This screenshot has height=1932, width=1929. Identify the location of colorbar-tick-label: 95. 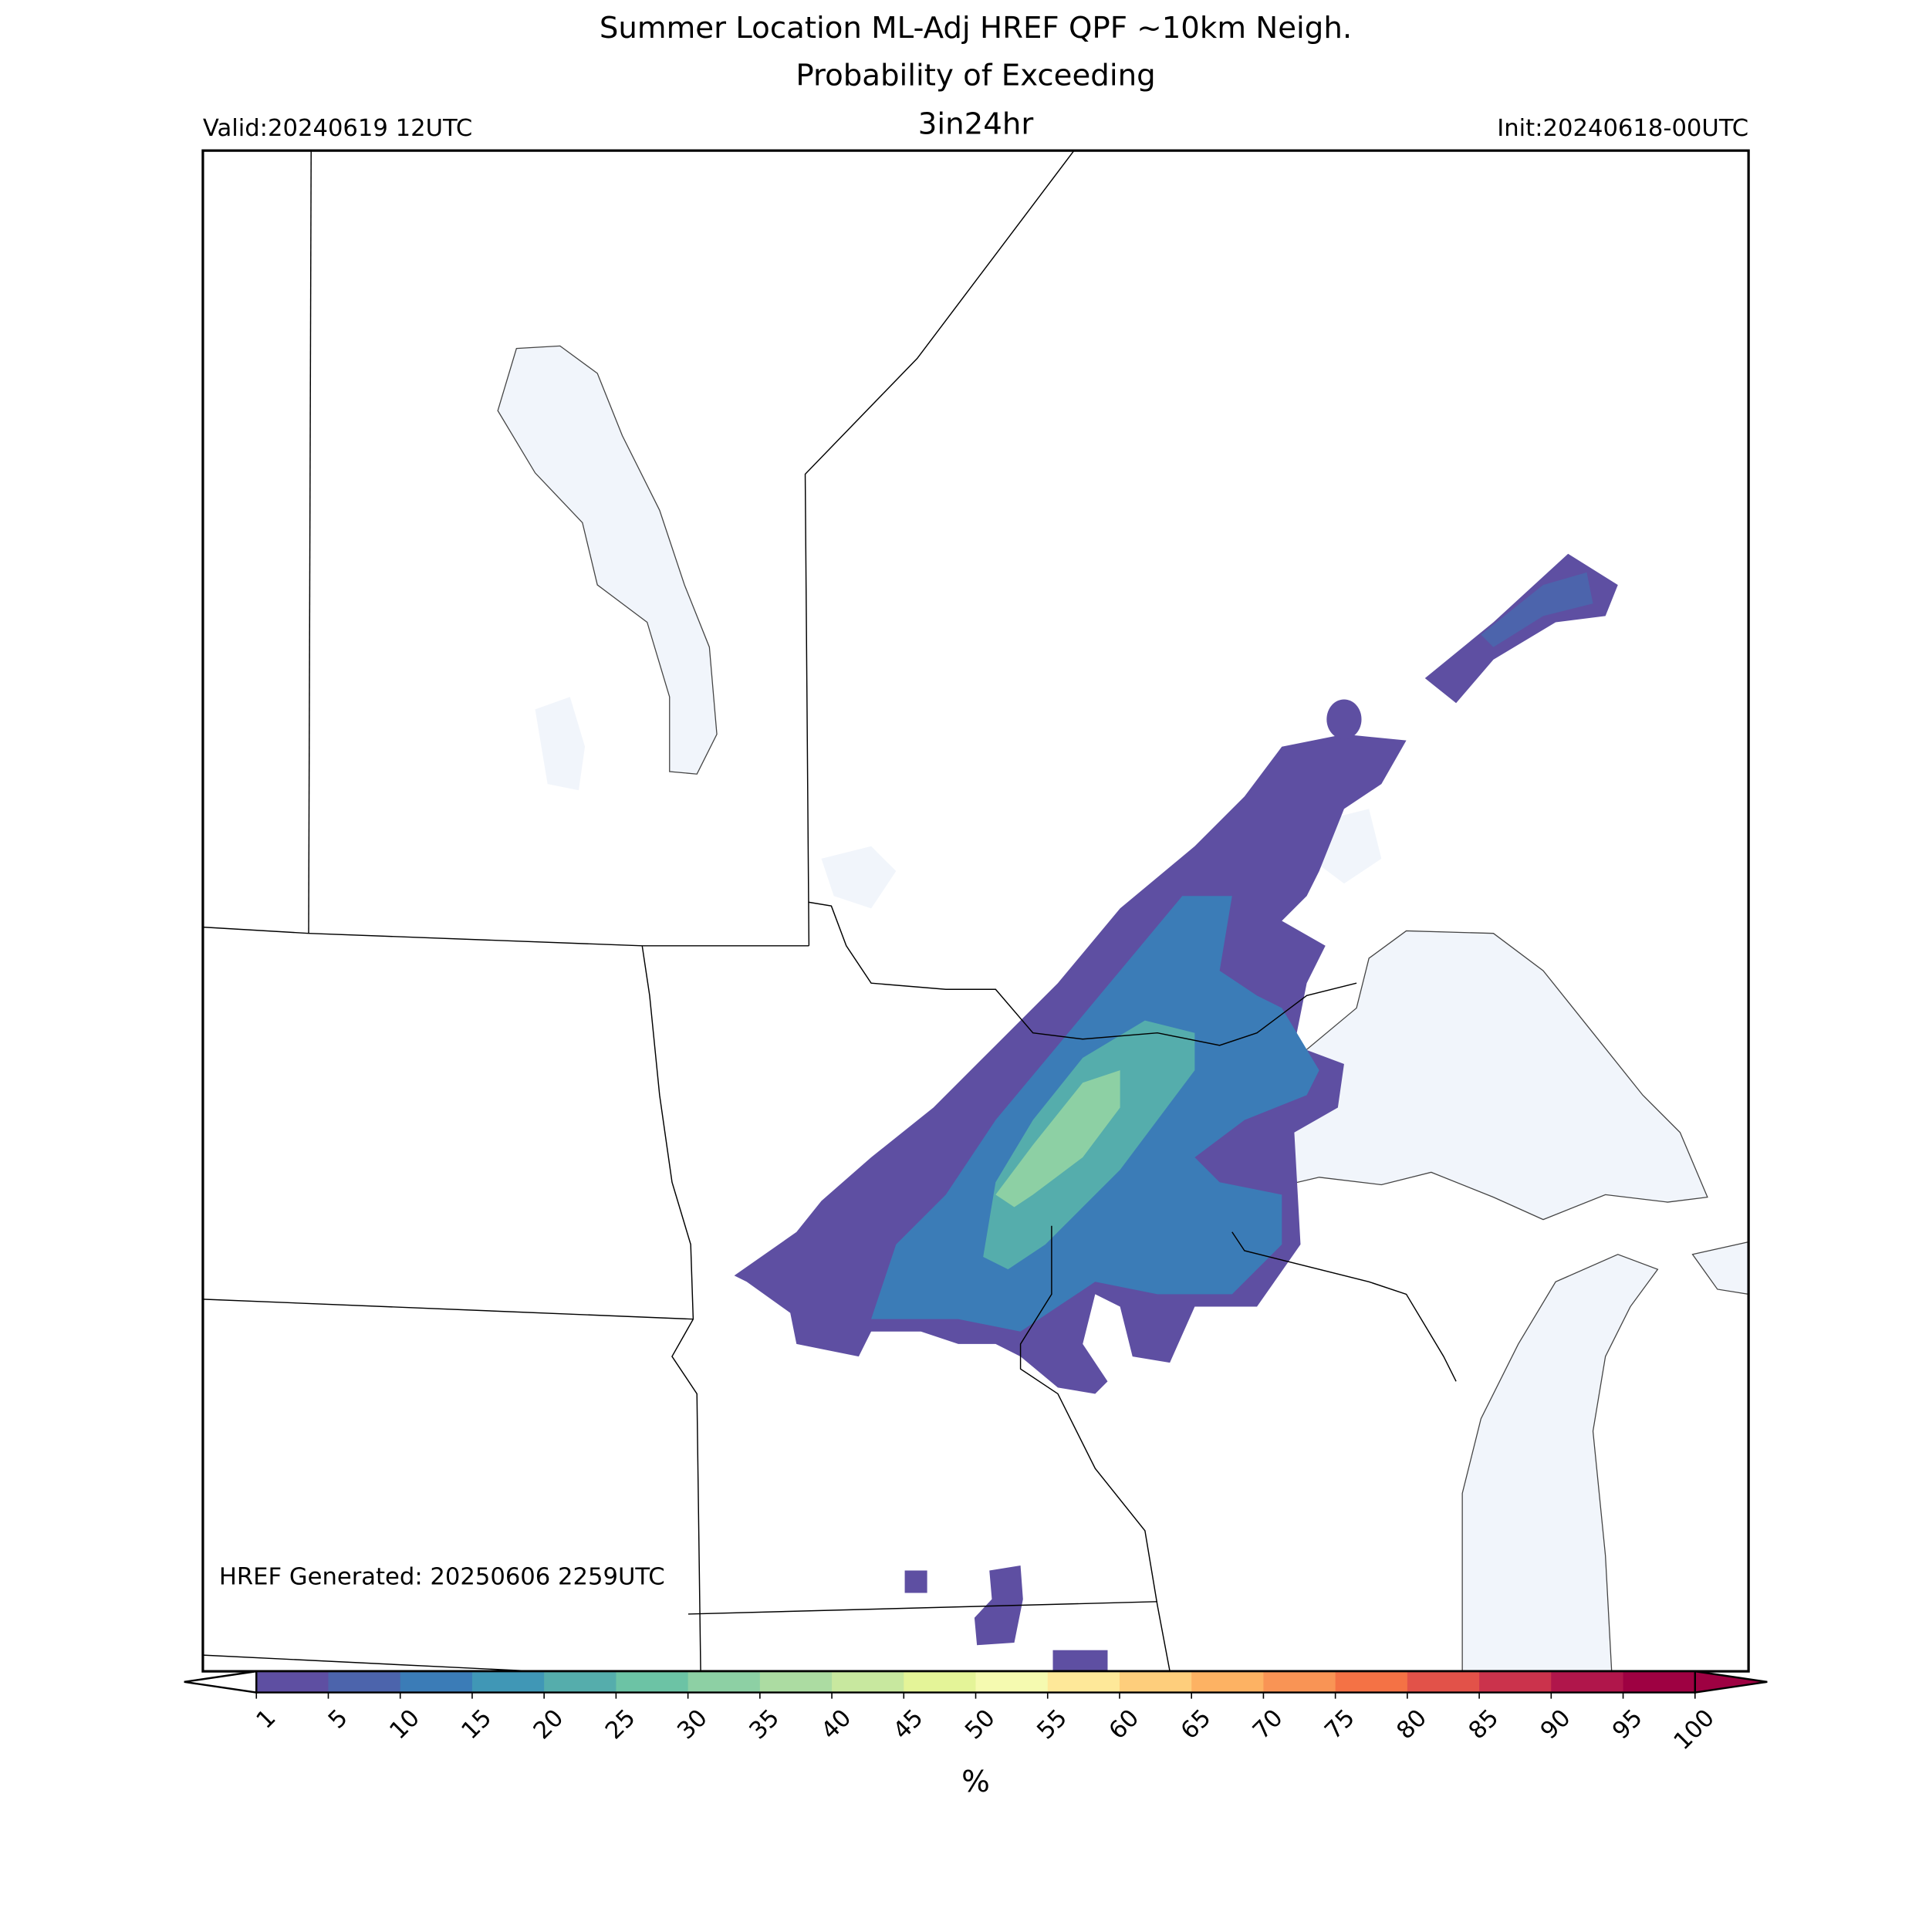
(1627, 1725).